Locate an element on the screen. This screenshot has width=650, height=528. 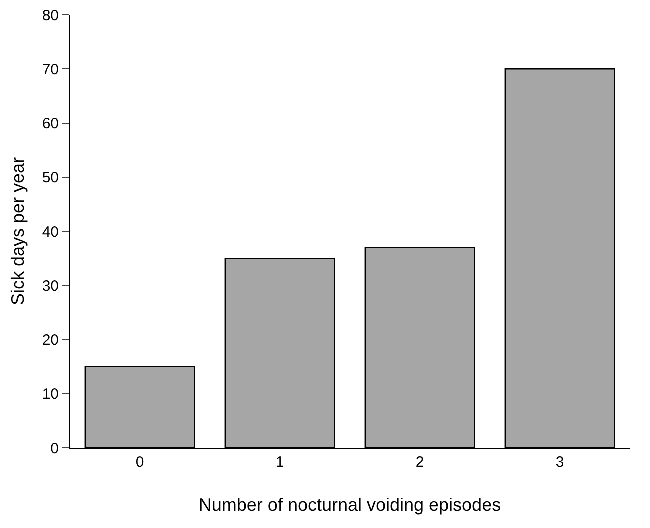
y-tick-label: 50 is located at coordinates (50, 178).